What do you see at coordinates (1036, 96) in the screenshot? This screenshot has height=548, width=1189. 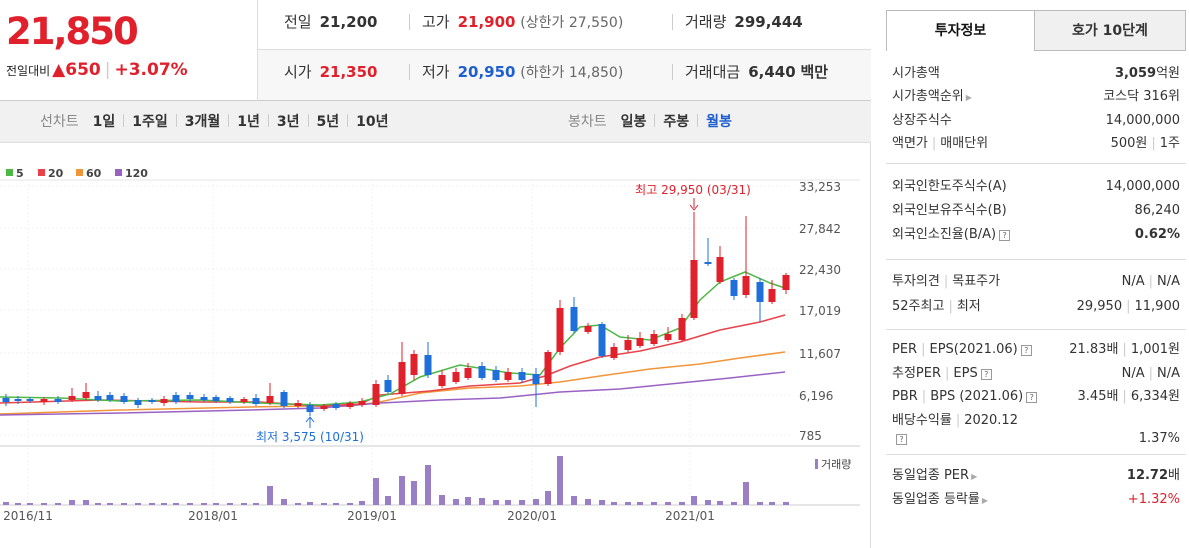 I see `info-row: 시가총액순위 ▶ 코스닥 316위` at bounding box center [1036, 96].